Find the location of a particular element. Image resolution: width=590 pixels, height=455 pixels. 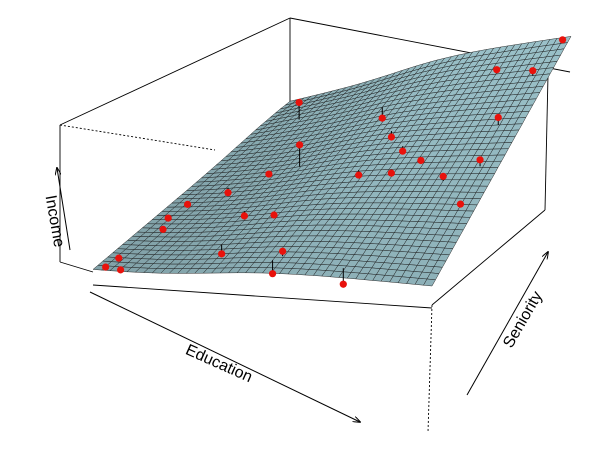

surface-cell is located at coordinates (429, 282).